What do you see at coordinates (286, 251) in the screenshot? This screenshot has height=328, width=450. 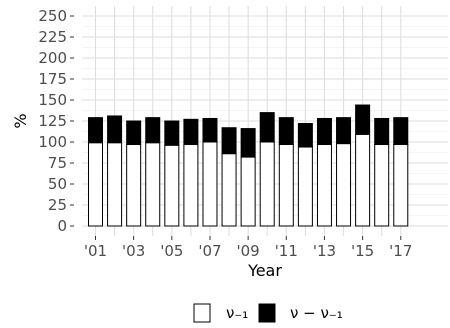 I see `x-tick-label: '11` at bounding box center [286, 251].